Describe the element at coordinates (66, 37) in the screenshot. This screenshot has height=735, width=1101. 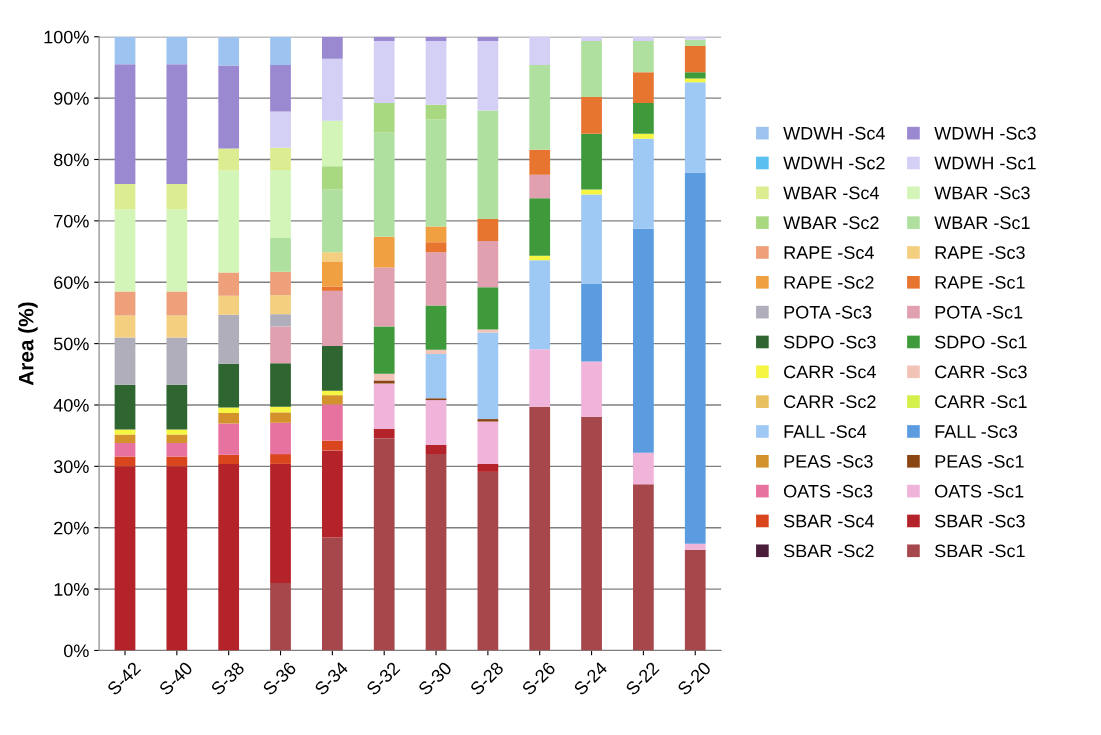
I see `y-tick-label: 100%` at that location.